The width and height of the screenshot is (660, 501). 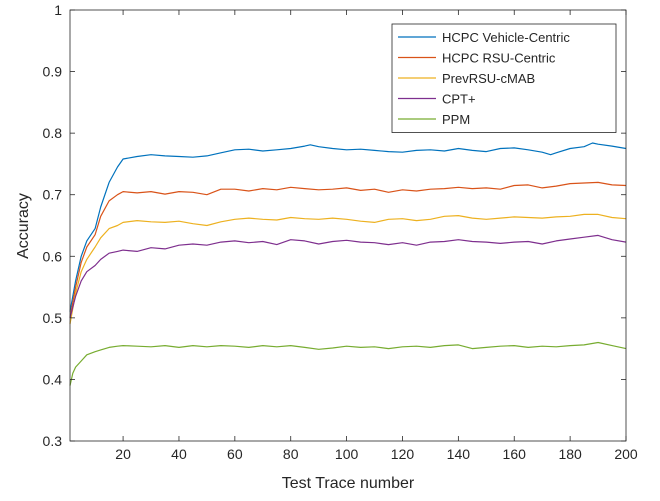 I want to click on x-tick-label: 20, so click(x=123, y=454).